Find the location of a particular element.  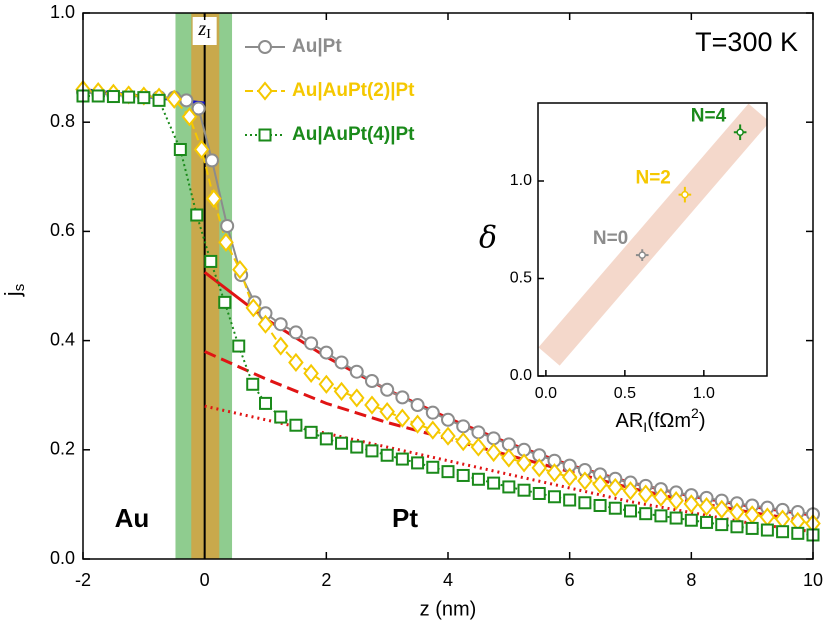

inset-y-label: δ is located at coordinates (488, 238).